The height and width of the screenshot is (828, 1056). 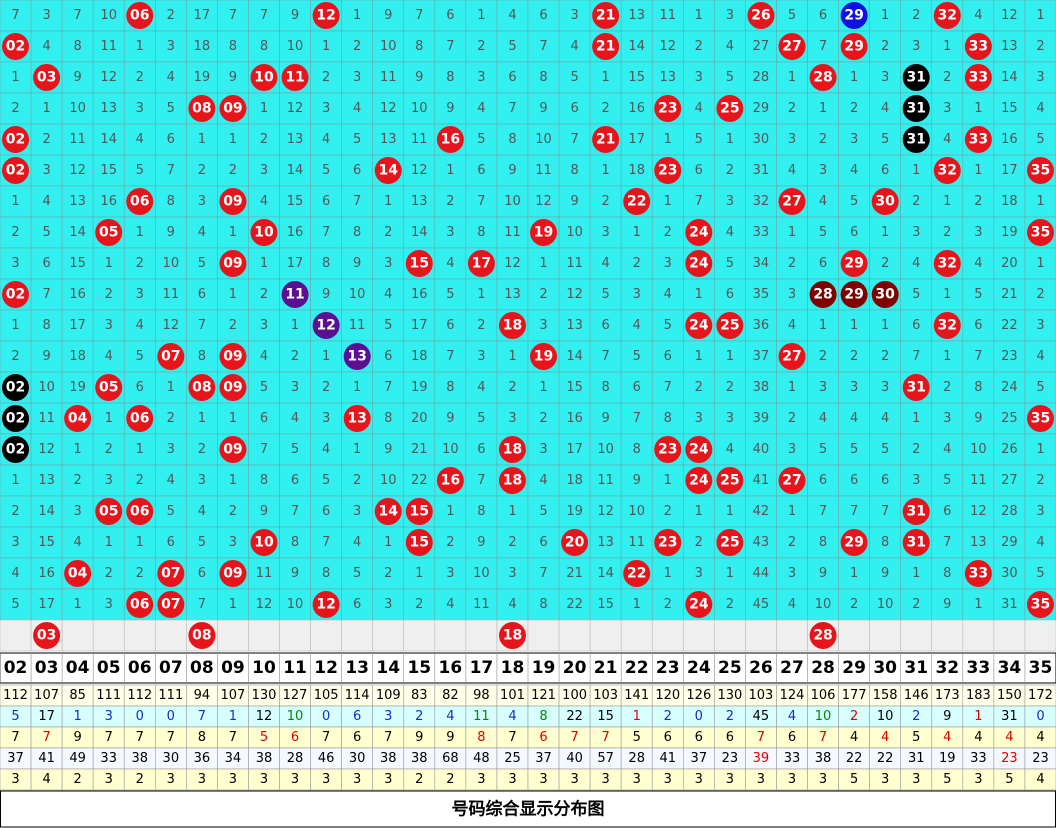 What do you see at coordinates (419, 779) in the screenshot?
I see `stat-value: 2` at bounding box center [419, 779].